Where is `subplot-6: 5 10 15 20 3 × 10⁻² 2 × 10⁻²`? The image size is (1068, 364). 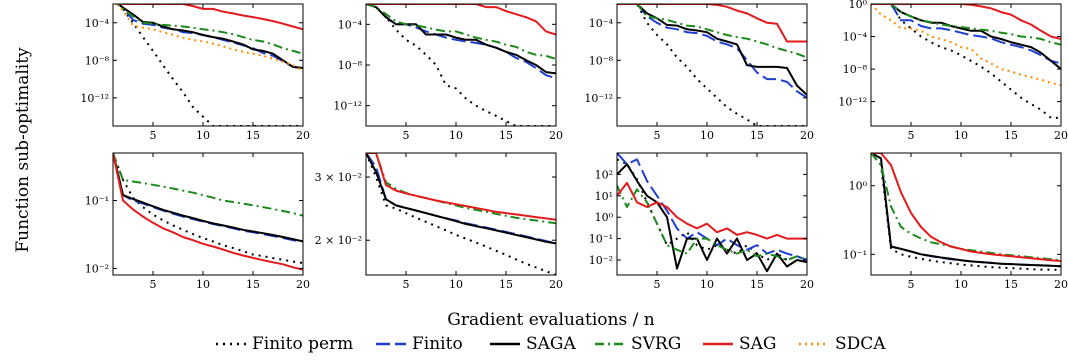
subplot-6: 5 10 15 20 3 × 10⁻² 2 × 10⁻² is located at coordinates (439, 221).